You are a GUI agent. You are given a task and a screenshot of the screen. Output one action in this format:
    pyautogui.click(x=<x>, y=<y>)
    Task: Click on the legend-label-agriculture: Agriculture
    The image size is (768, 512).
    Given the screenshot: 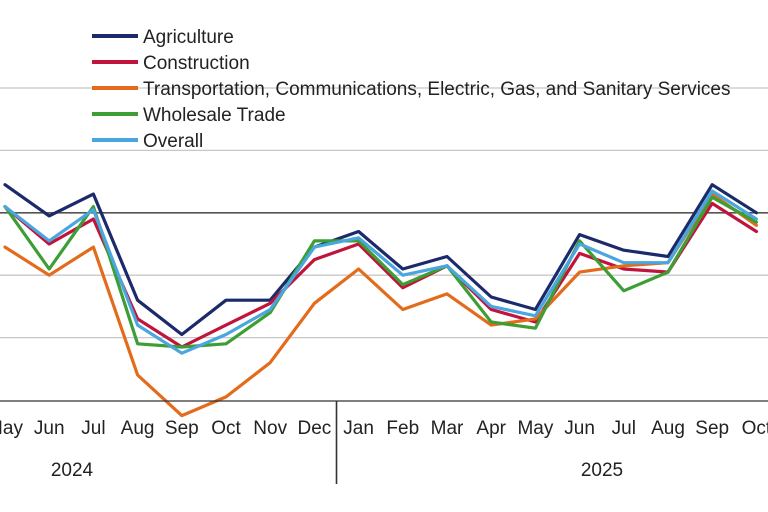 What is the action you would take?
    pyautogui.click(x=188, y=37)
    